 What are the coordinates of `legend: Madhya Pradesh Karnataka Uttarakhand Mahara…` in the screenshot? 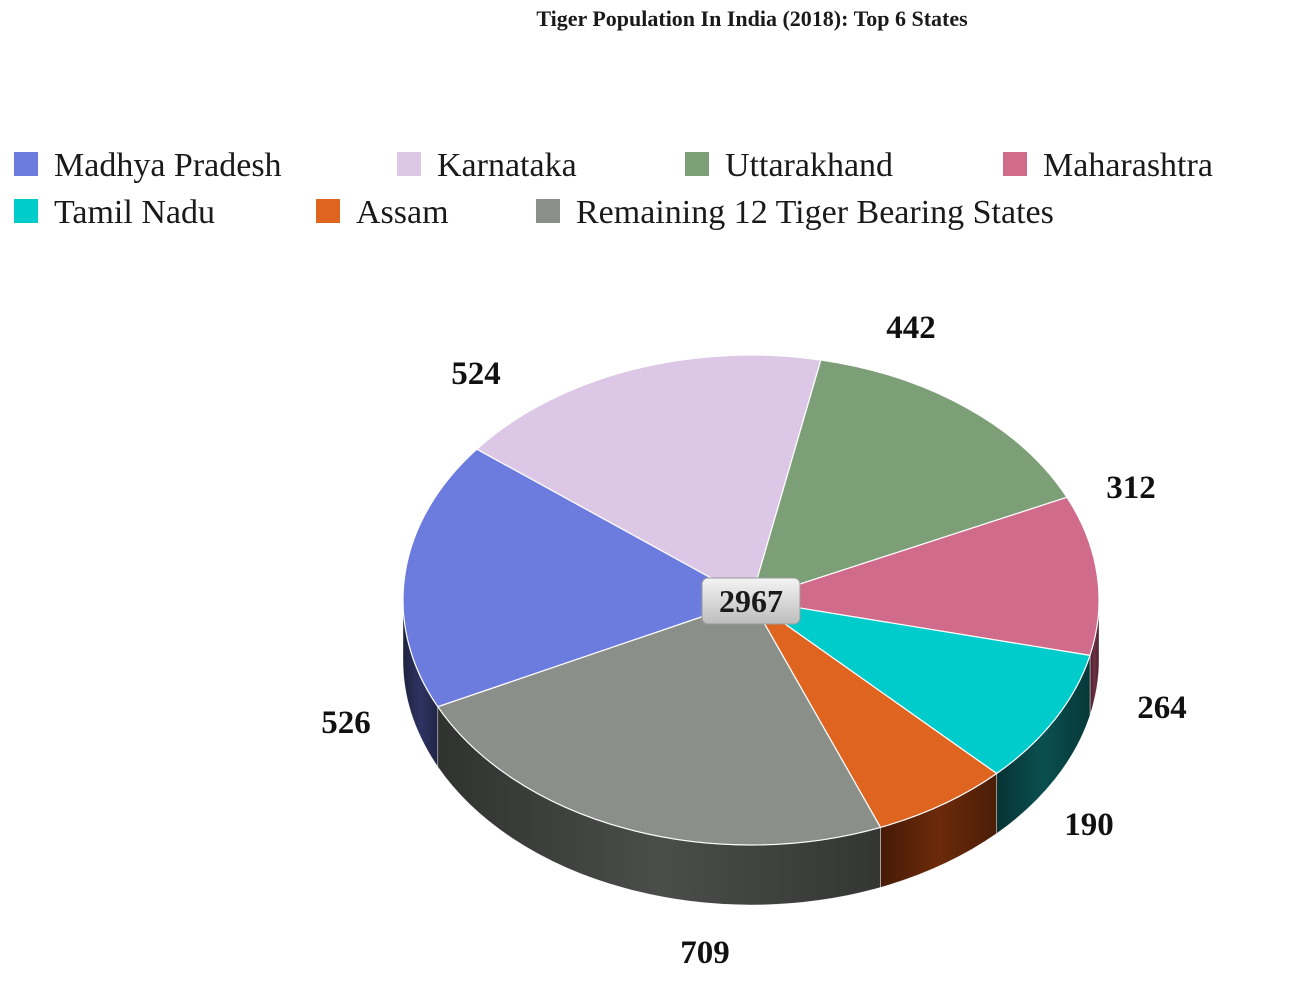 It's located at (613, 189).